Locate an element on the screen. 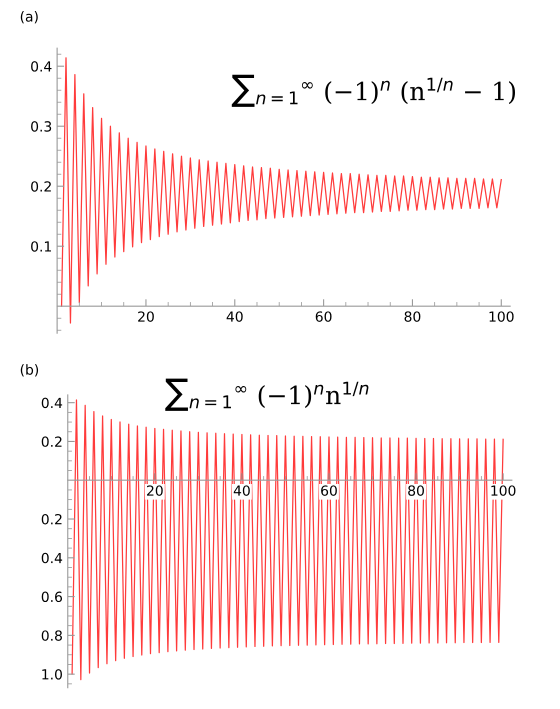  y-tick-label: 0.1 is located at coordinates (41, 246).